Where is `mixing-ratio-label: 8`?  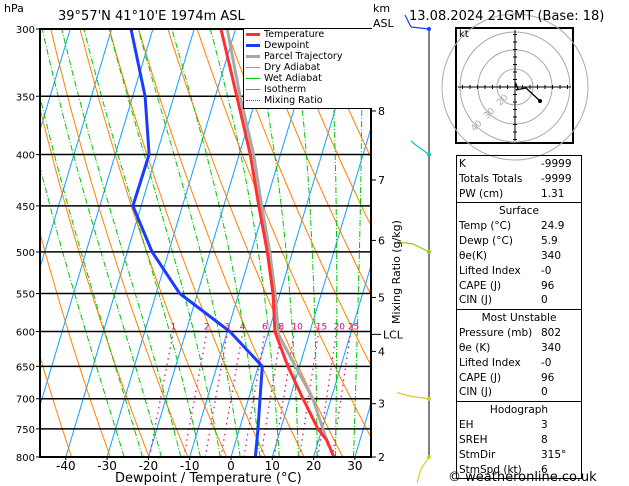
mixing-ratio-label: 8 is located at coordinates (281, 327).